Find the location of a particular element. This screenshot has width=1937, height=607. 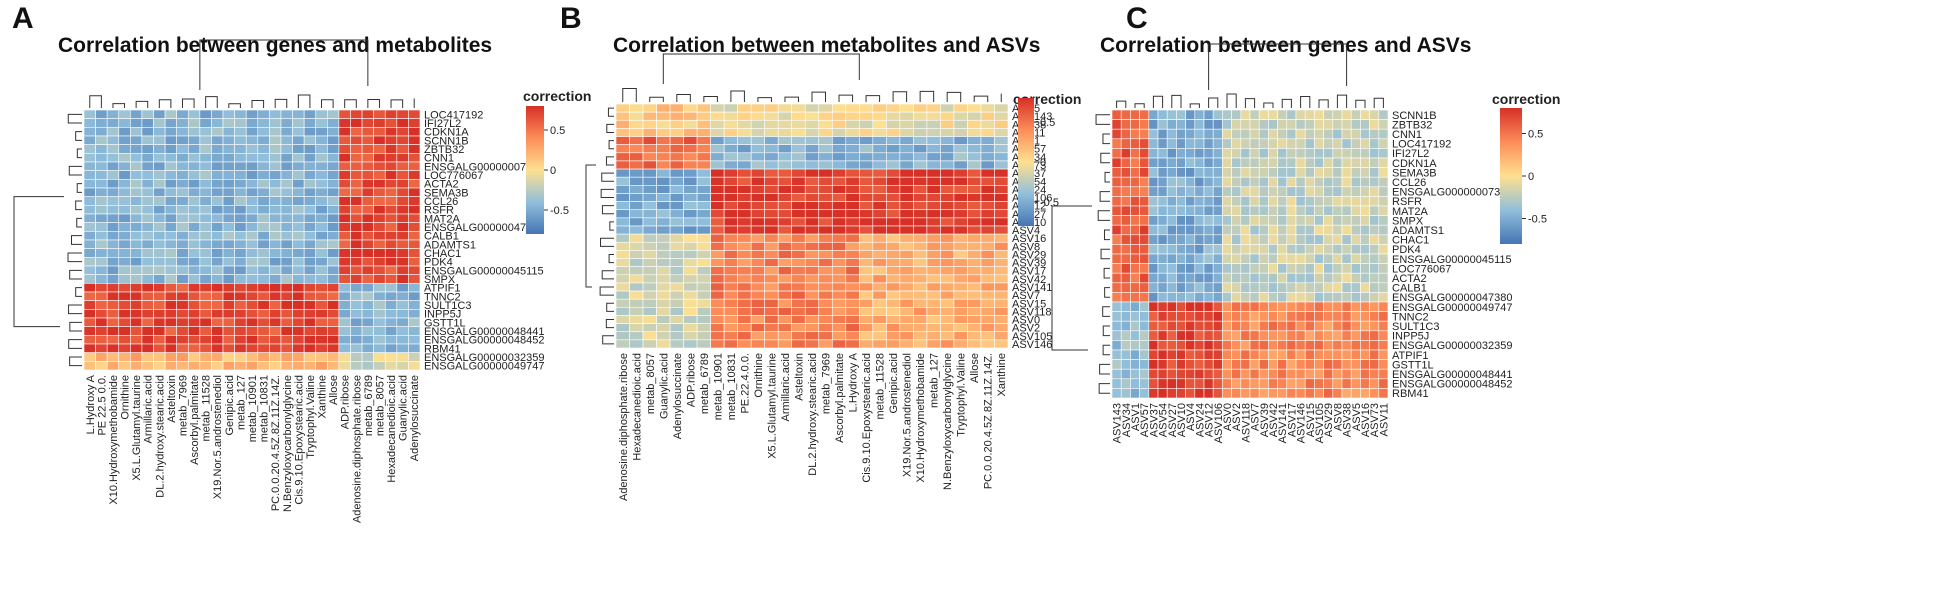

column-label: DL.2.hydroxy.stearic.acid is located at coordinates (160, 436).